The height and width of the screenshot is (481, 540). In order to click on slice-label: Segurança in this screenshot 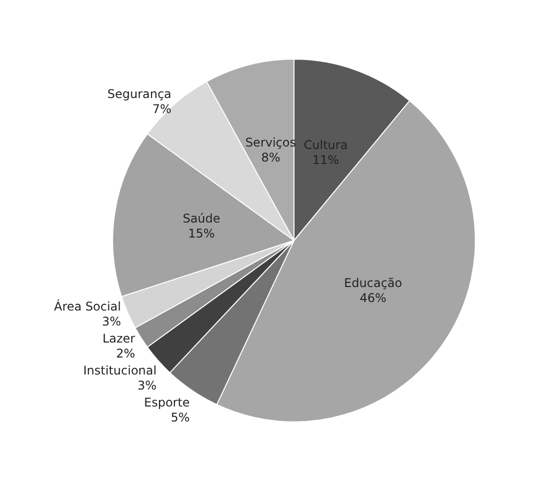, I will do `click(139, 93)`.